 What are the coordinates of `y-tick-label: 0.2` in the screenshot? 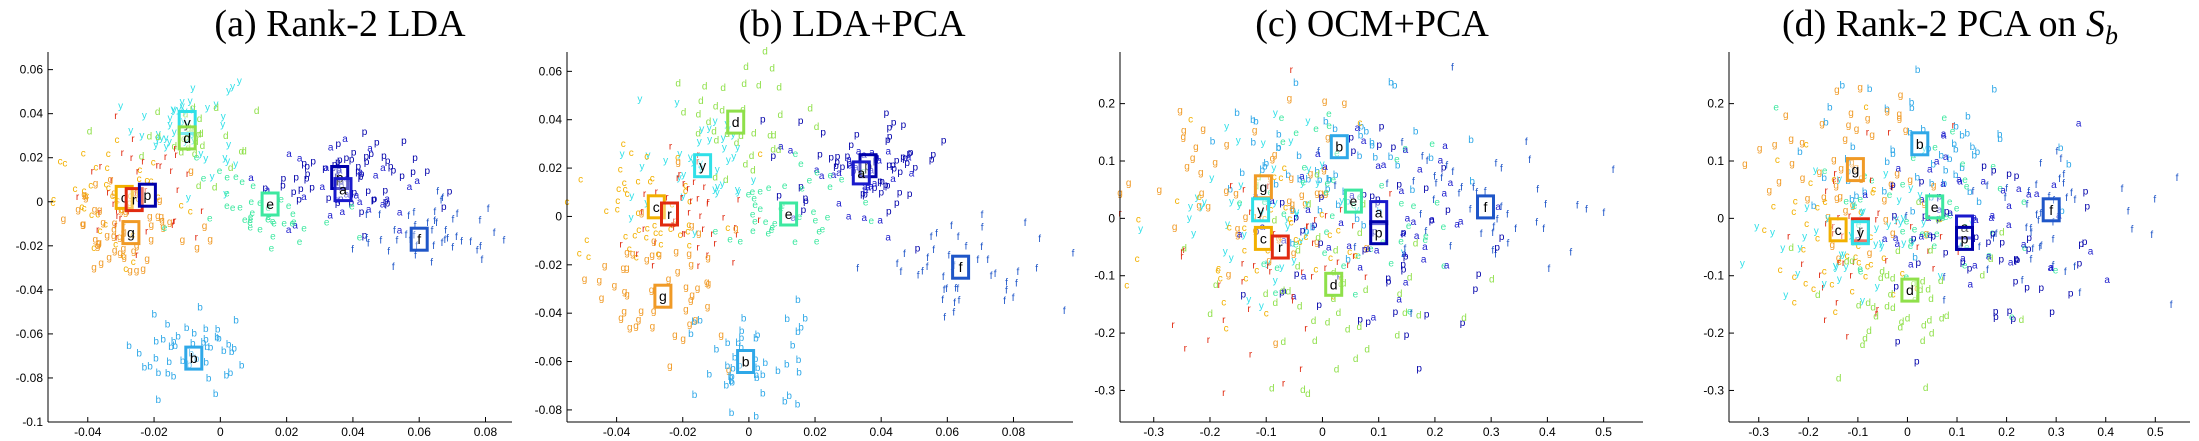 It's located at (1106, 104).